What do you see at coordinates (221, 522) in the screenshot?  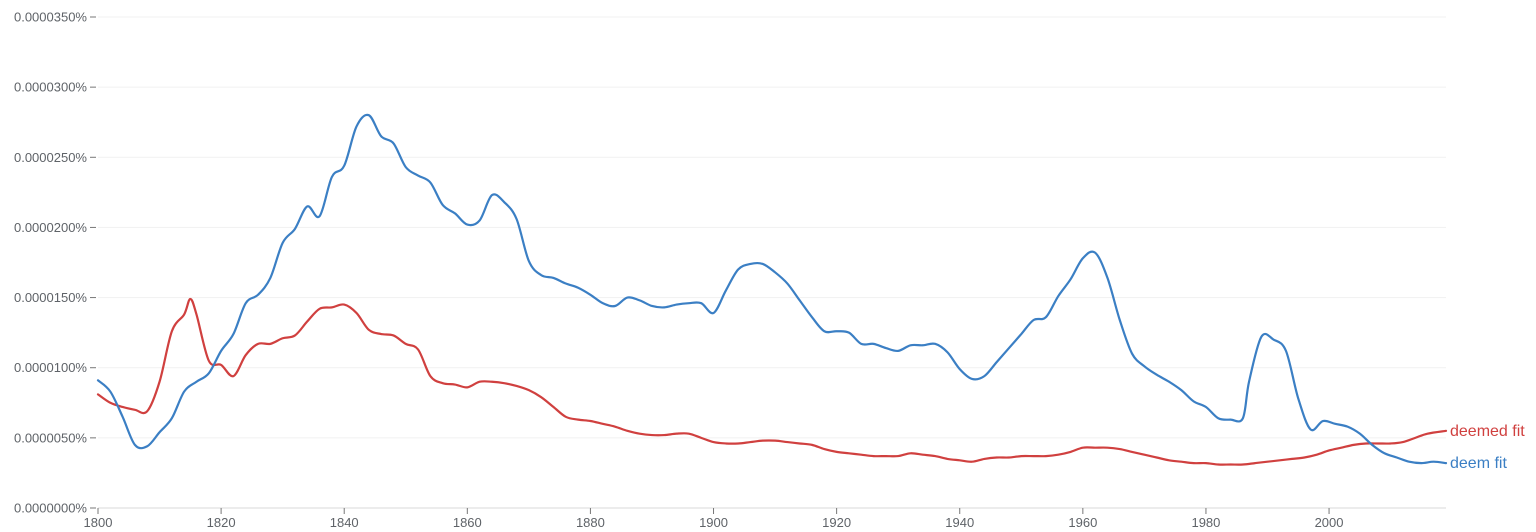 I see `x-tick-label: 1820` at bounding box center [221, 522].